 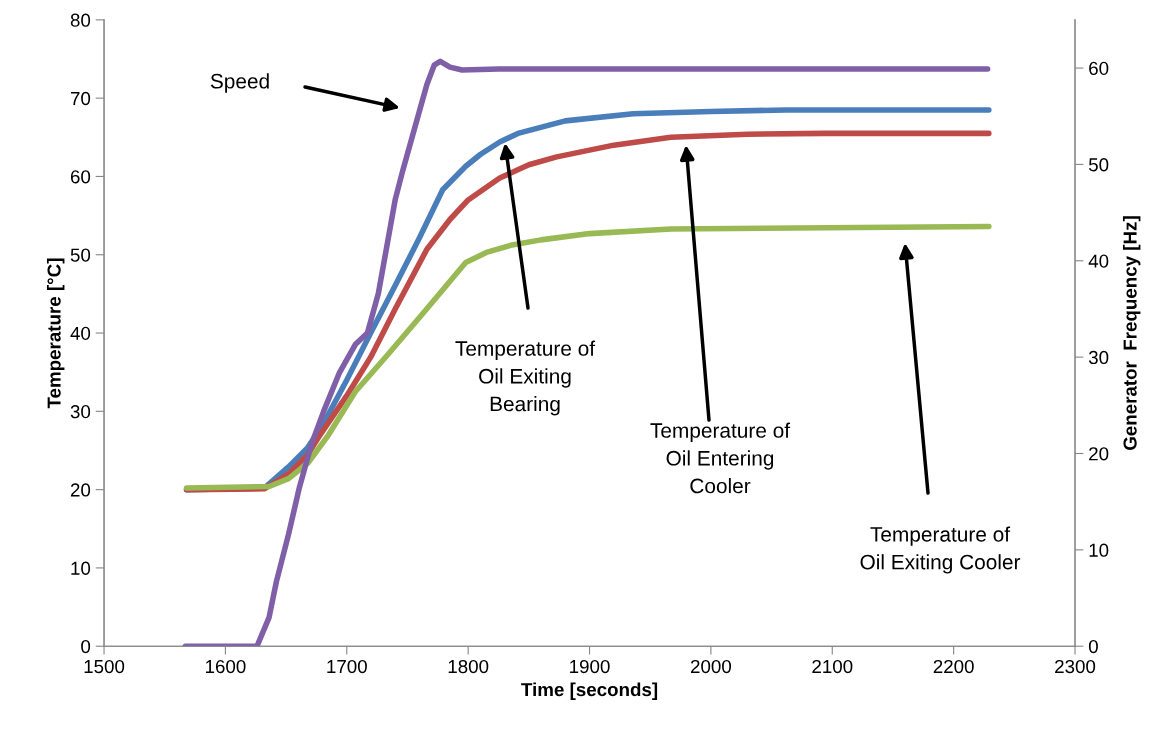 What do you see at coordinates (940, 550) in the screenshot?
I see `annotation: Temperature of Oil Exiting Cooler` at bounding box center [940, 550].